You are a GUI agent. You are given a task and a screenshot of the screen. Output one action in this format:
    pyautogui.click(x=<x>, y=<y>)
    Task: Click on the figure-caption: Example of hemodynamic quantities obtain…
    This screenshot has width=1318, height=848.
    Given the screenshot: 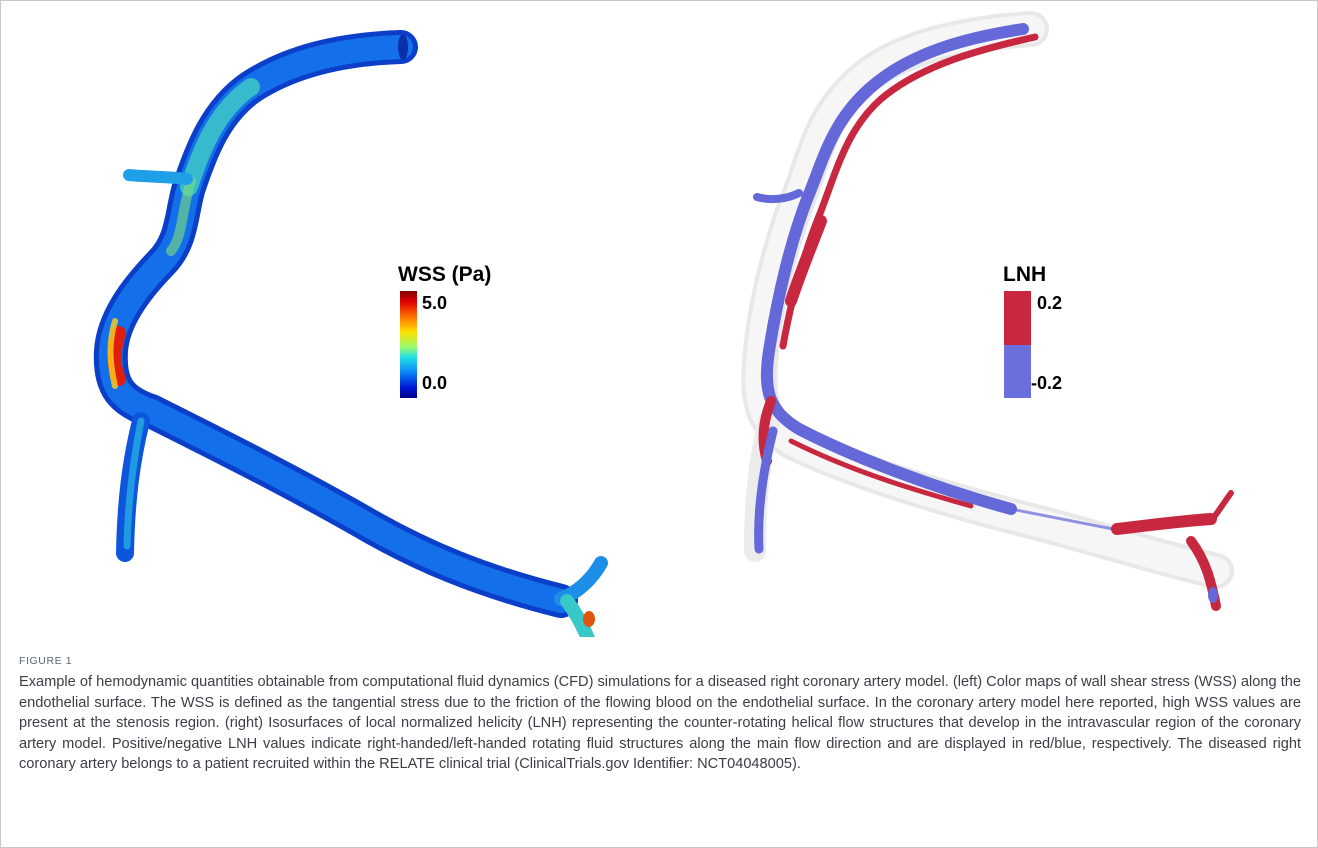 What is the action you would take?
    pyautogui.click(x=660, y=723)
    